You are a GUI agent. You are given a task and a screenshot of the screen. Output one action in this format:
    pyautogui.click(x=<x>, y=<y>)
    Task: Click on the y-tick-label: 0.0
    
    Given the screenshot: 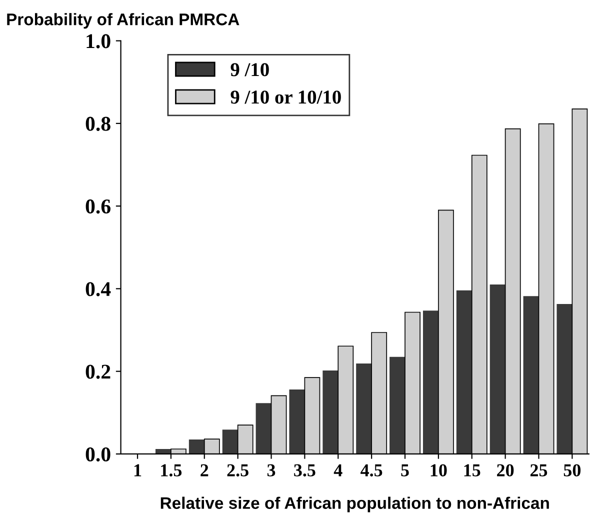 What is the action you would take?
    pyautogui.click(x=98, y=454)
    